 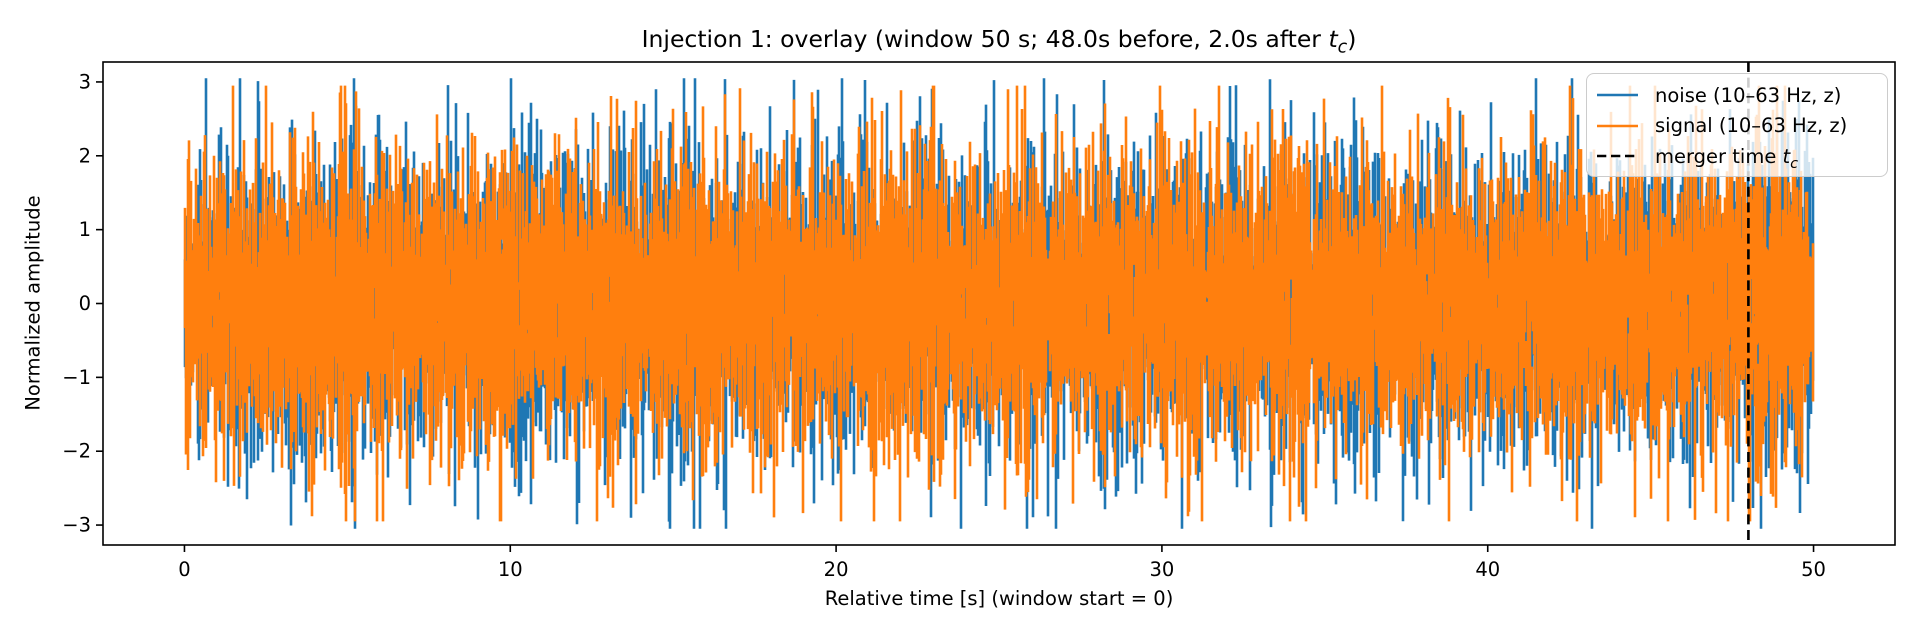 What do you see at coordinates (1617, 156) in the screenshot?
I see `merger-time-dashed-line-swatch` at bounding box center [1617, 156].